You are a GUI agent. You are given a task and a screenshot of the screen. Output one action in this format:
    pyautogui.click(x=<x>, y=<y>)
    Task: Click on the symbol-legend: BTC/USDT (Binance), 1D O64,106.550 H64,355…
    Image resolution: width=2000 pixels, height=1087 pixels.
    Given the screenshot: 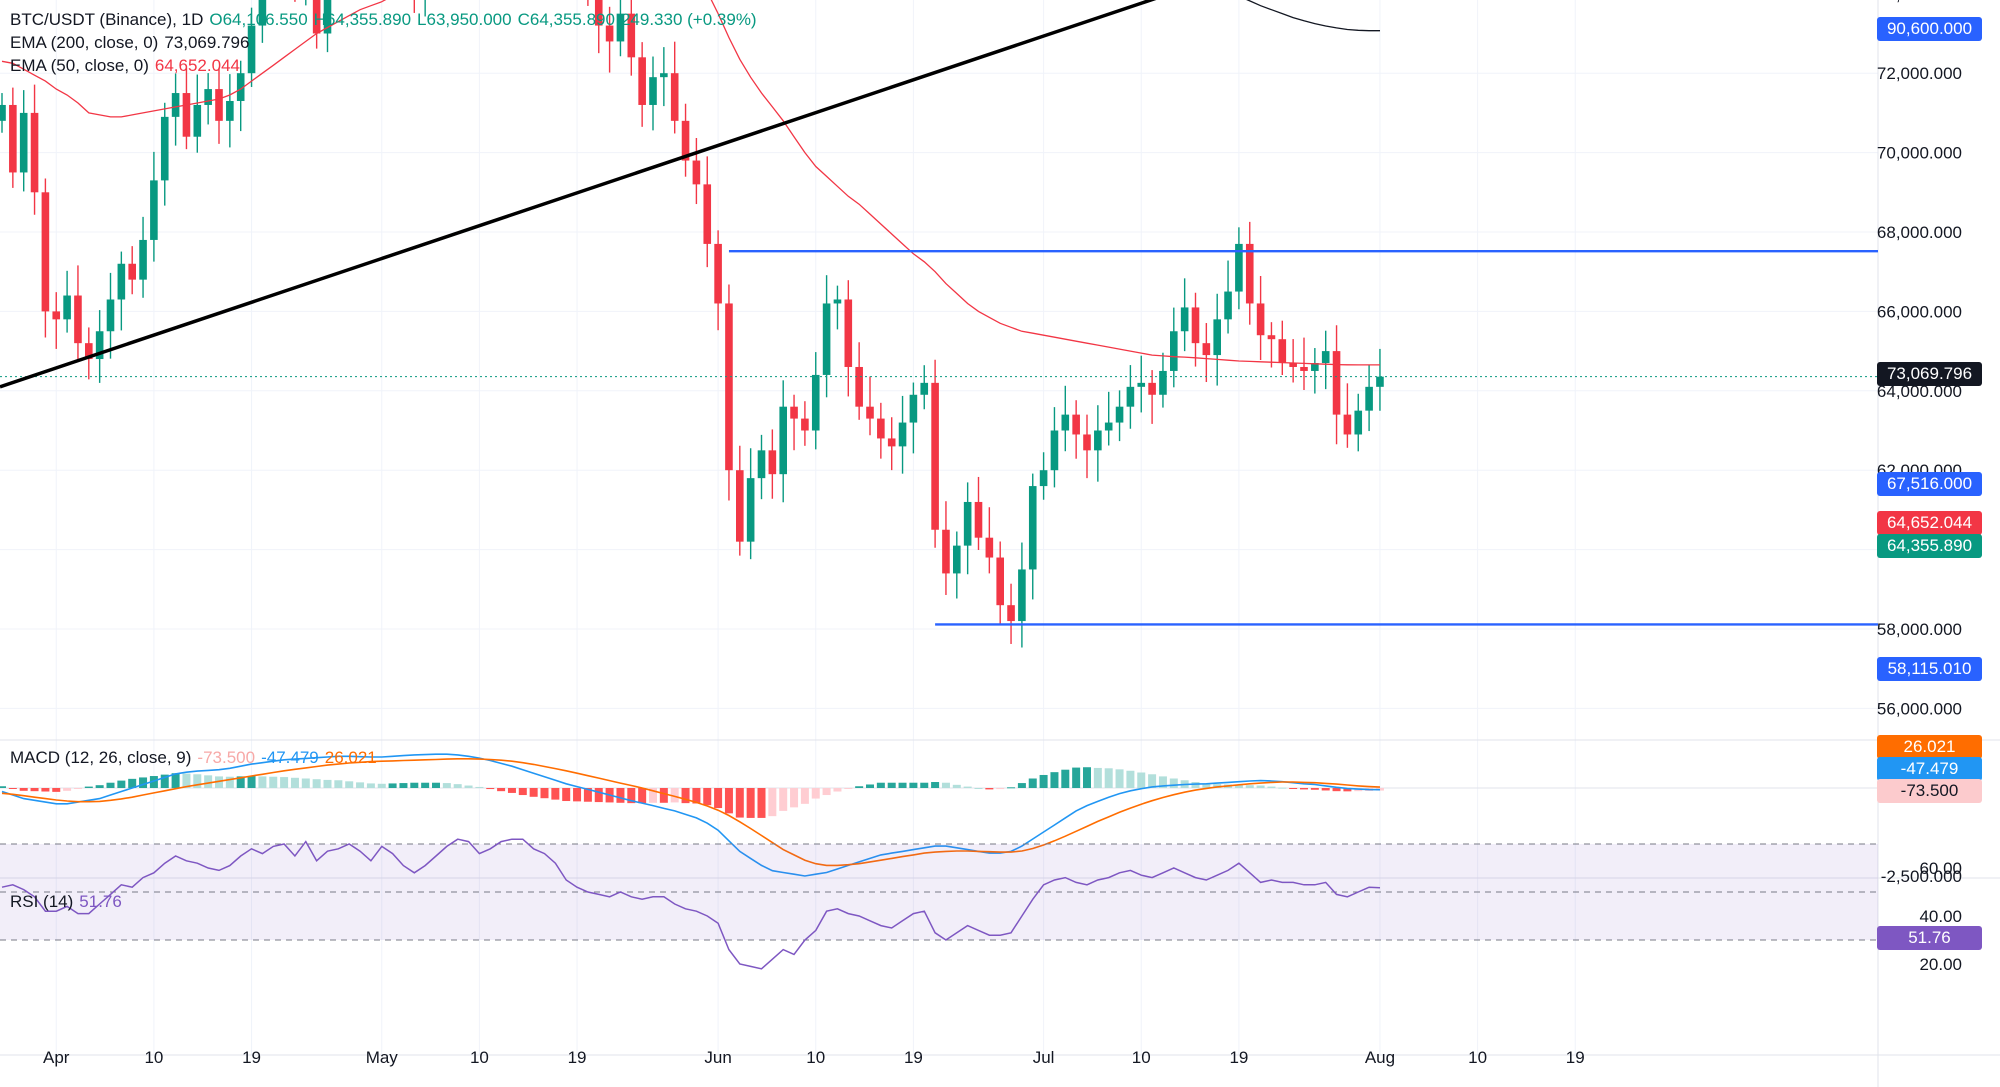 What is the action you would take?
    pyautogui.click(x=386, y=20)
    